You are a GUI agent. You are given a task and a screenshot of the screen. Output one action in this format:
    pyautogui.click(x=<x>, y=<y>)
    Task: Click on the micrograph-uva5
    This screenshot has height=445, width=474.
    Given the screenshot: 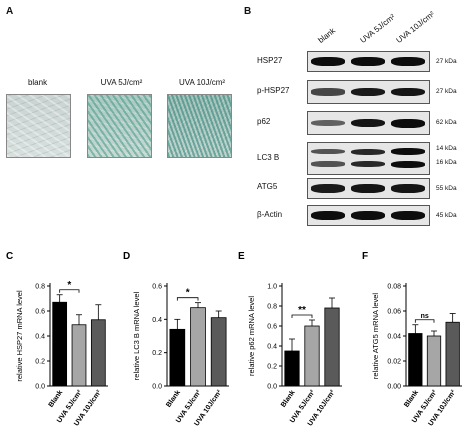 What is the action you would take?
    pyautogui.click(x=119, y=126)
    